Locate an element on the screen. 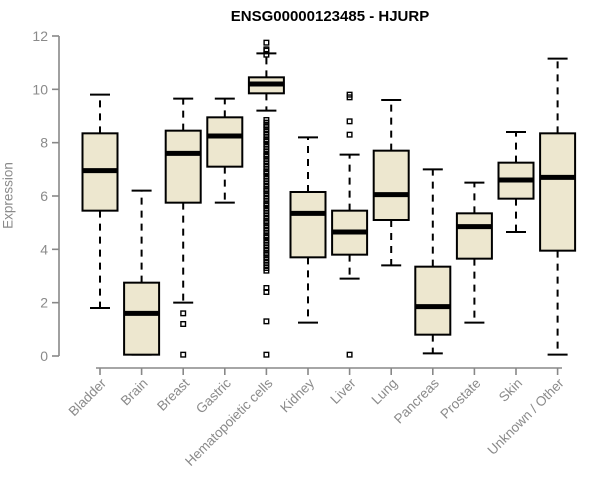 This screenshot has width=600, height=500. x-axis-label-skin: Skin is located at coordinates (510, 390).